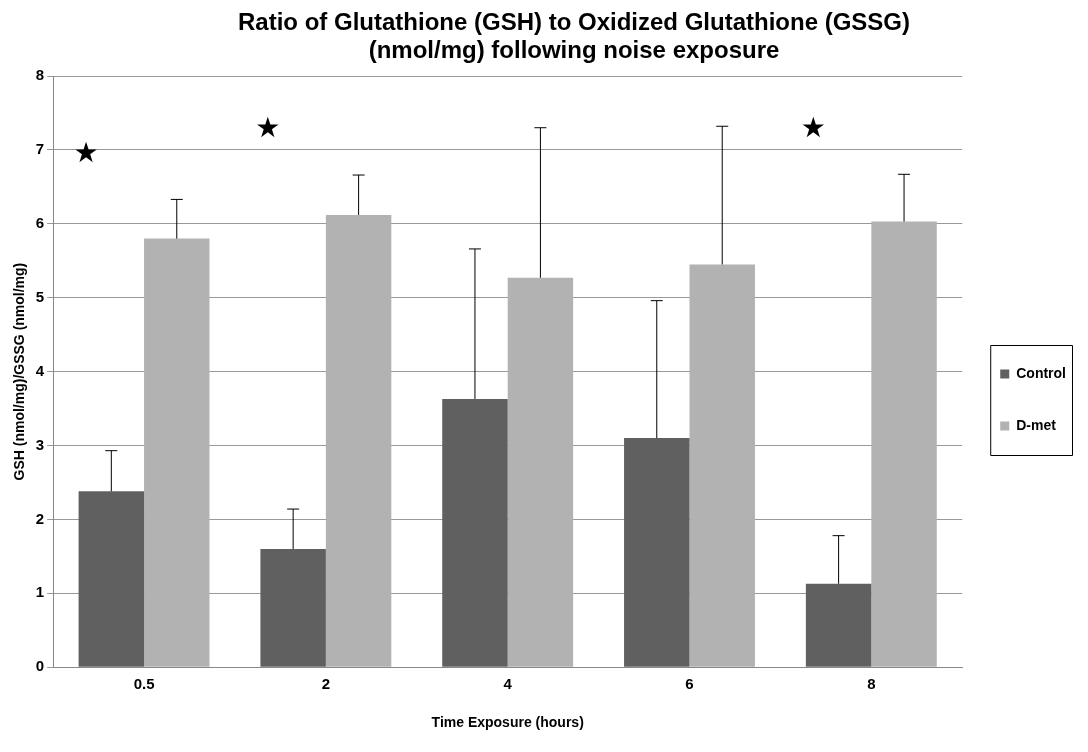  What do you see at coordinates (40, 592) in the screenshot?
I see `y-tick-label: 1` at bounding box center [40, 592].